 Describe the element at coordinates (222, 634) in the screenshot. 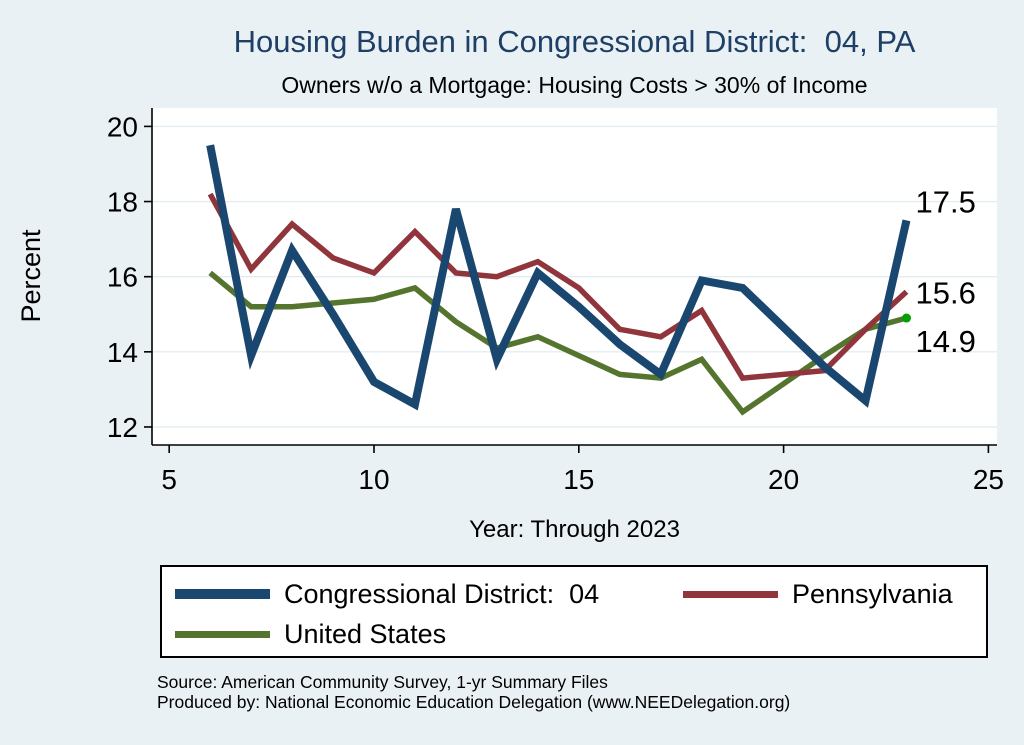

I see `legend-swatch-united-states` at that location.